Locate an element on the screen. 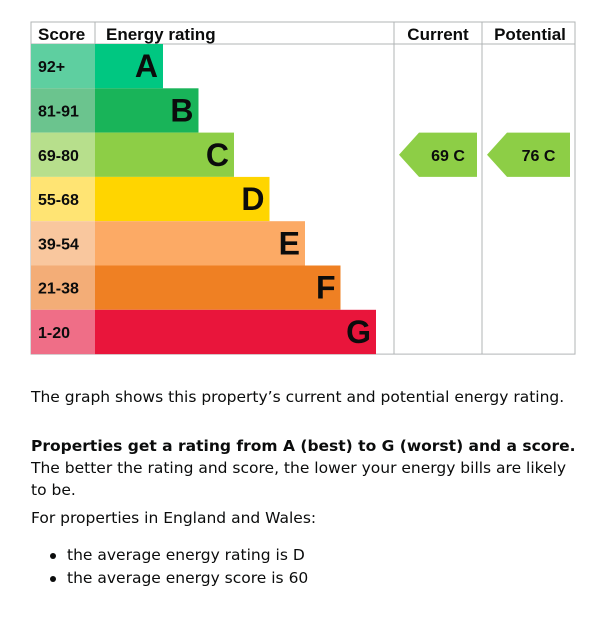  score-range-label-a: 92+ is located at coordinates (51, 67).